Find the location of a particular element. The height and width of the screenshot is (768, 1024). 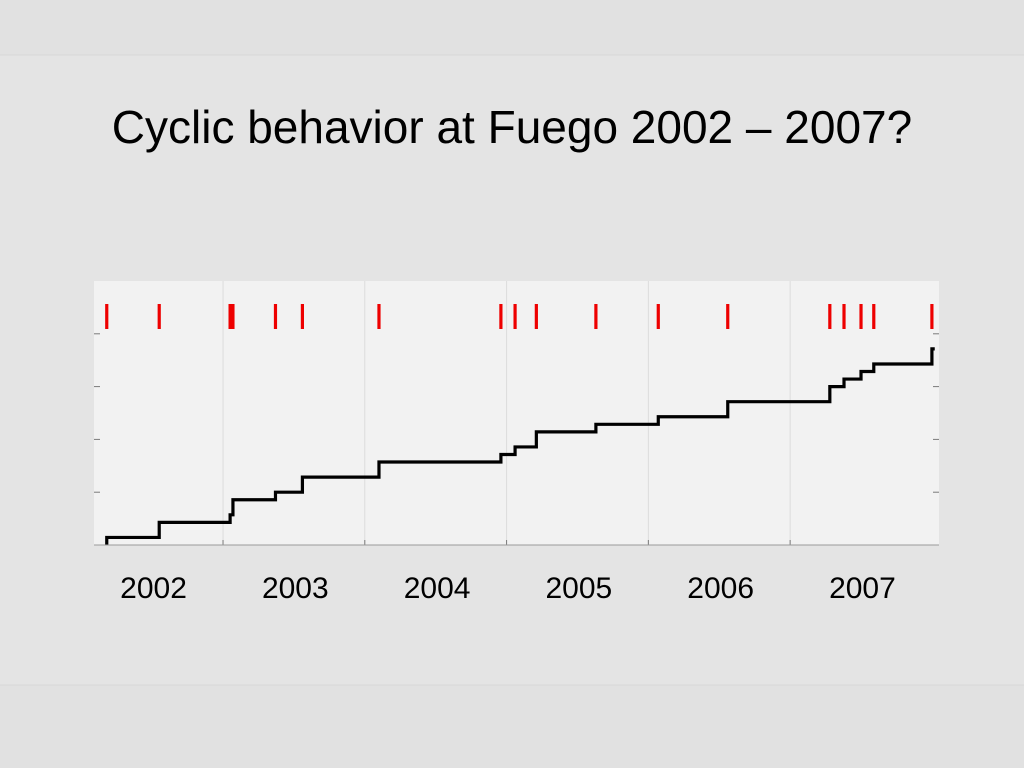

x-tick-label: 2005 is located at coordinates (579, 588).